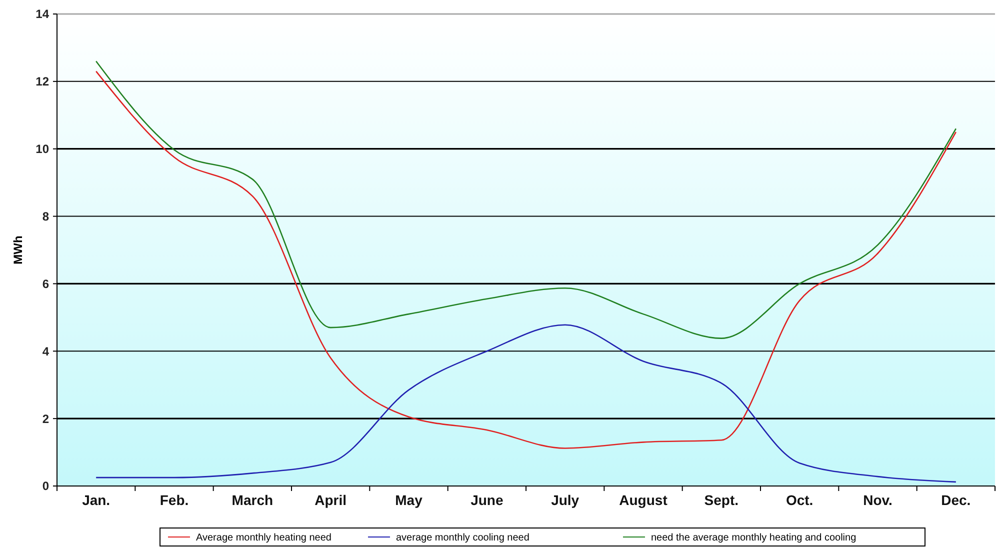 The height and width of the screenshot is (550, 996). What do you see at coordinates (409, 500) in the screenshot?
I see `x-tick-label: May` at bounding box center [409, 500].